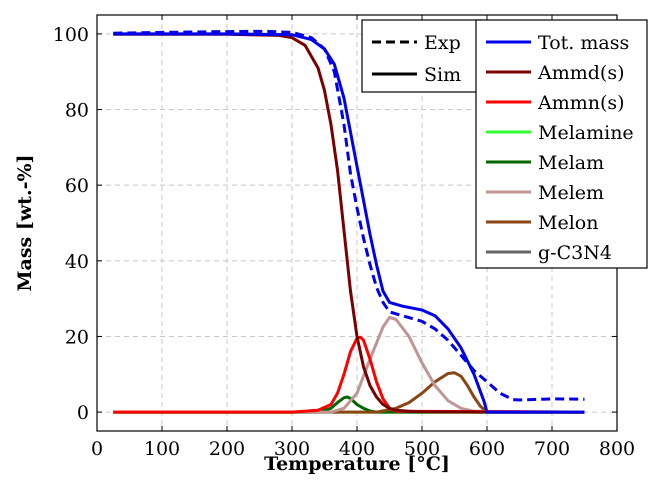 The height and width of the screenshot is (497, 653). What do you see at coordinates (162, 449) in the screenshot?
I see `x-tick-label: 100` at bounding box center [162, 449].